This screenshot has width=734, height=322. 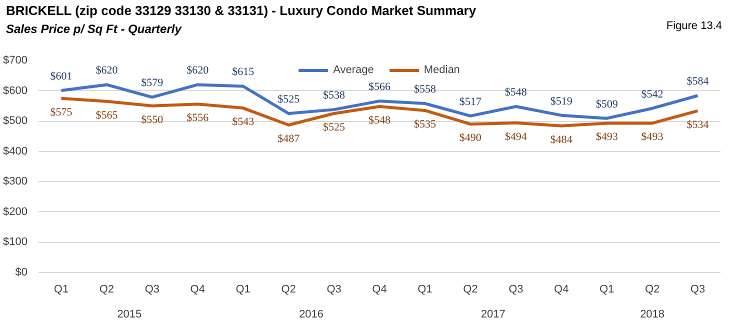 I want to click on y-tick-label: $200, so click(x=15, y=212).